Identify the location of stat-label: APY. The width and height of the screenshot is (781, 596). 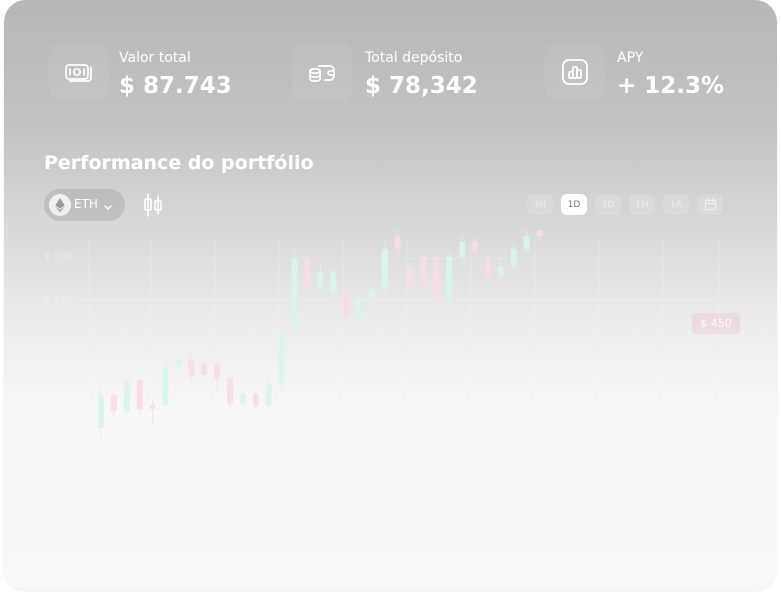
(630, 58).